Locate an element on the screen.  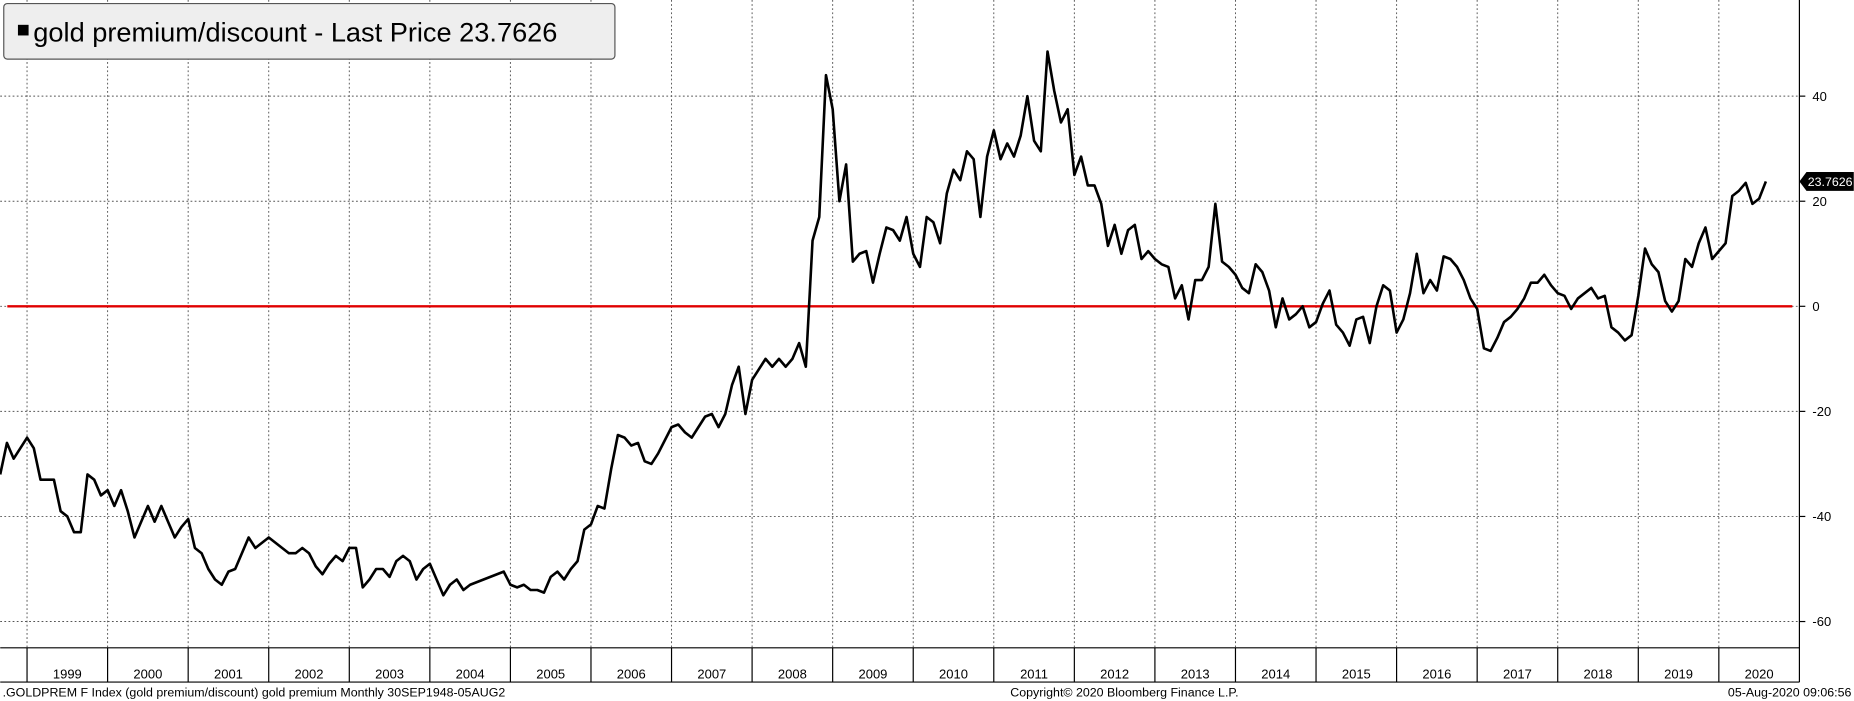
x-tick-label: 2016 is located at coordinates (1436, 674).